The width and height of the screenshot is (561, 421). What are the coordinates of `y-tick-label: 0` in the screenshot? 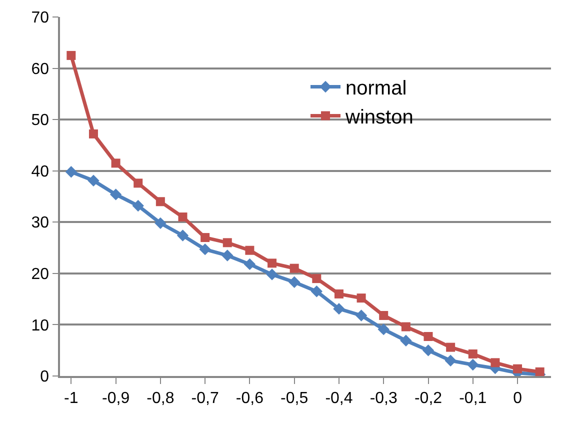 It's located at (45, 377).